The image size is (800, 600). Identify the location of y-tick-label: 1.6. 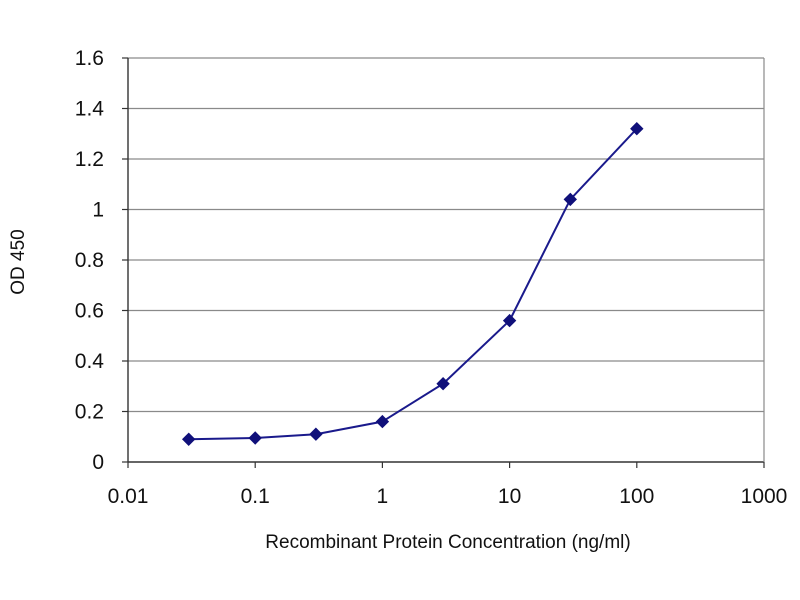
(89, 58).